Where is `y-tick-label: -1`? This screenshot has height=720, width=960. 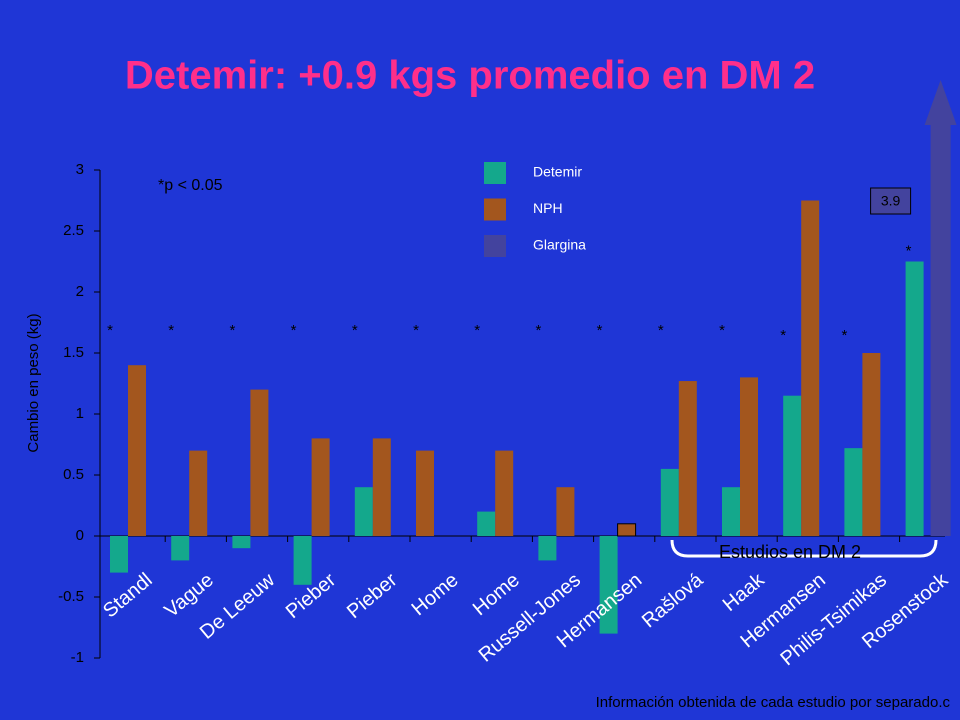
y-tick-label: -1 is located at coordinates (77, 657).